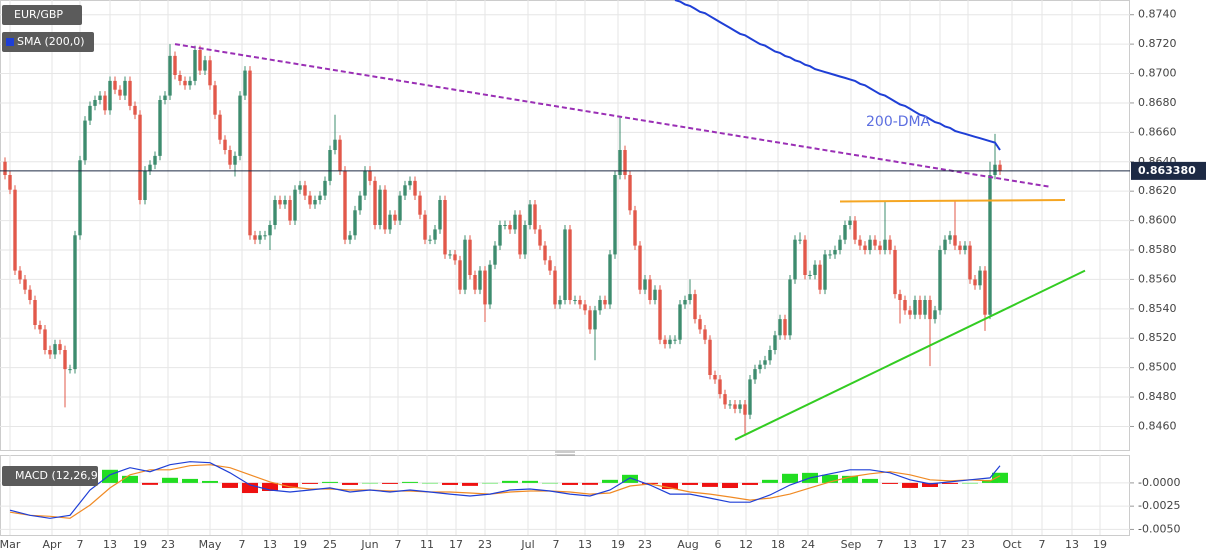 The image size is (1207, 555). Describe the element at coordinates (851, 544) in the screenshot. I see `x-tick-label: Sep` at that location.